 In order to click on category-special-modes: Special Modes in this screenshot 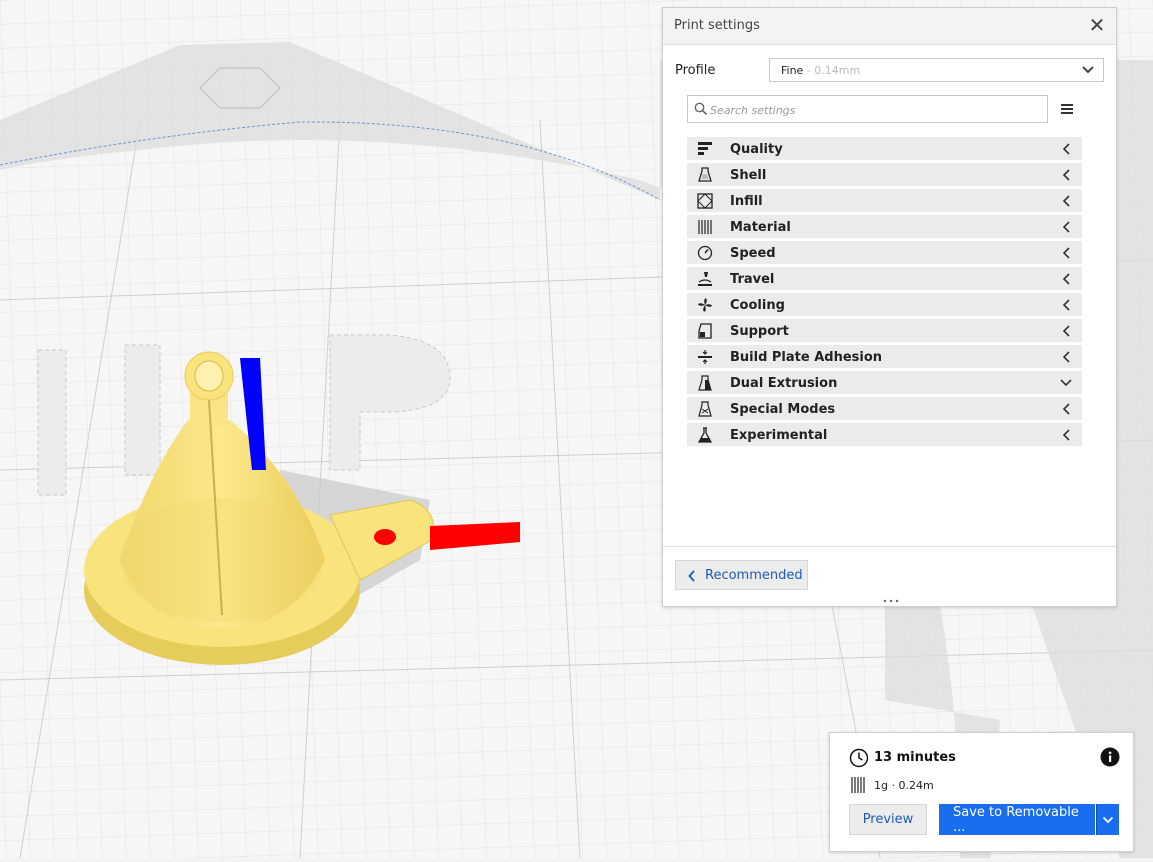, I will do `click(884, 408)`.